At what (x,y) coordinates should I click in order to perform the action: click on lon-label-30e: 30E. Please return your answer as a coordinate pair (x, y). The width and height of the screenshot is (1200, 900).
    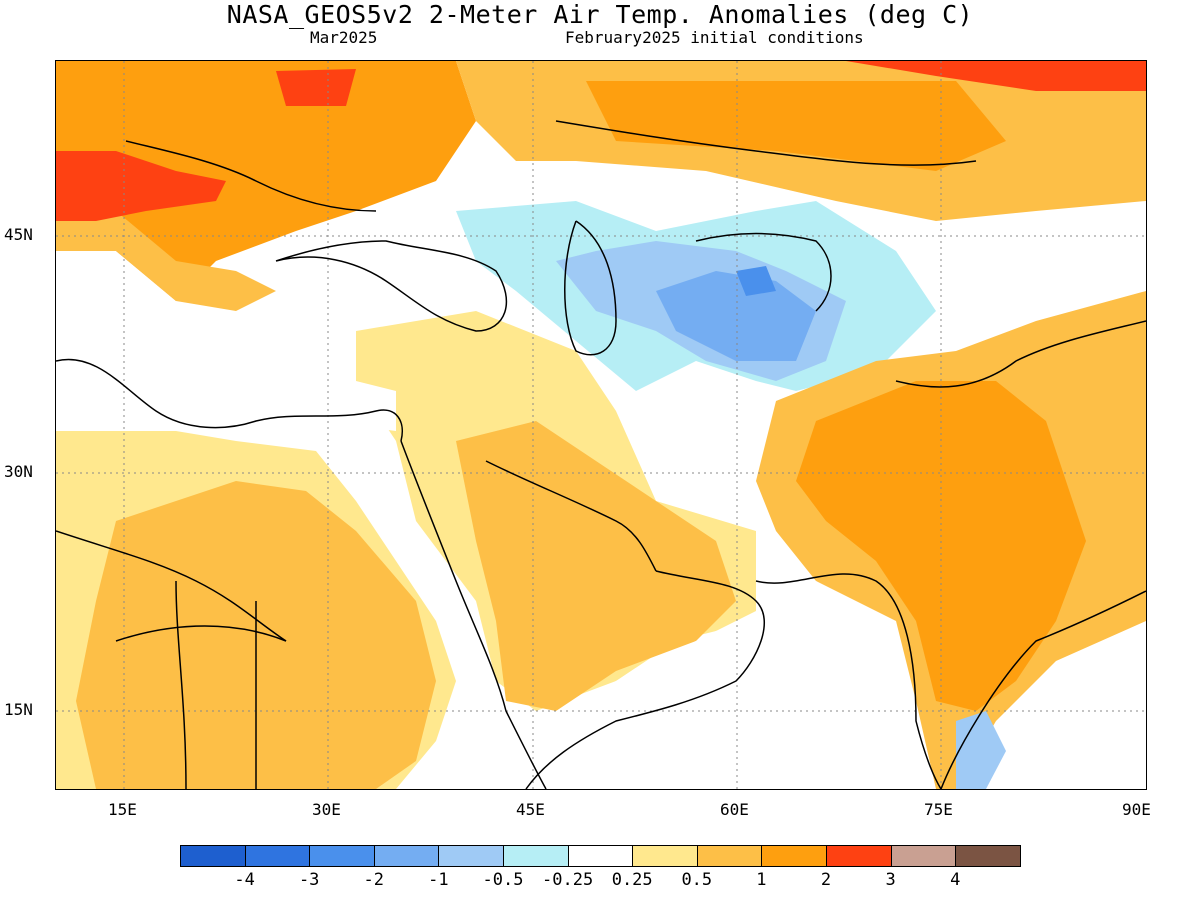
    Looking at the image, I should click on (326, 809).